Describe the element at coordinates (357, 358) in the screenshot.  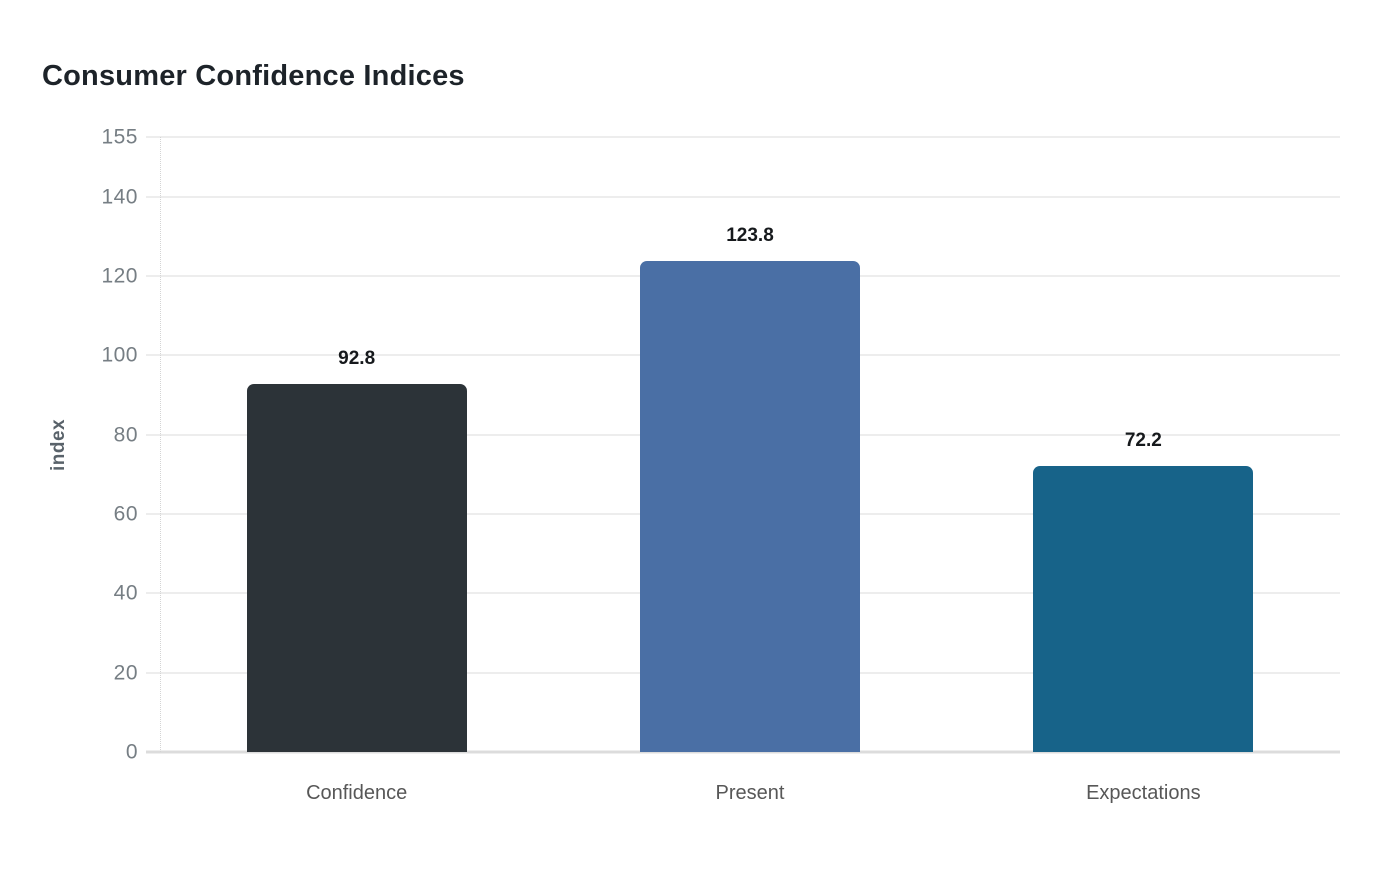
I see `value-label-confidence: 92.8` at that location.